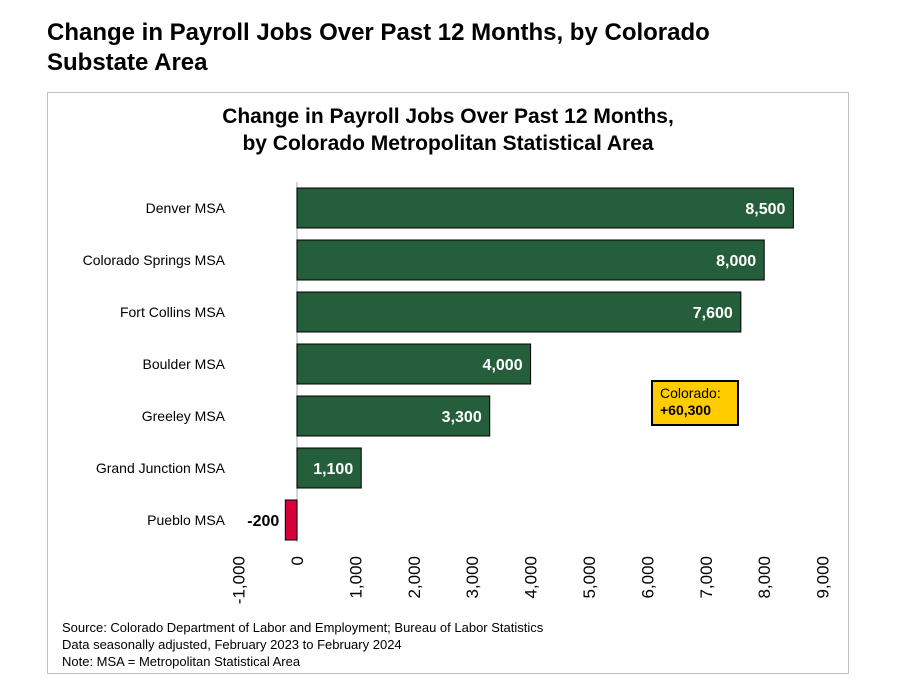  What do you see at coordinates (297, 560) in the screenshot?
I see `tick-label: 0` at bounding box center [297, 560].